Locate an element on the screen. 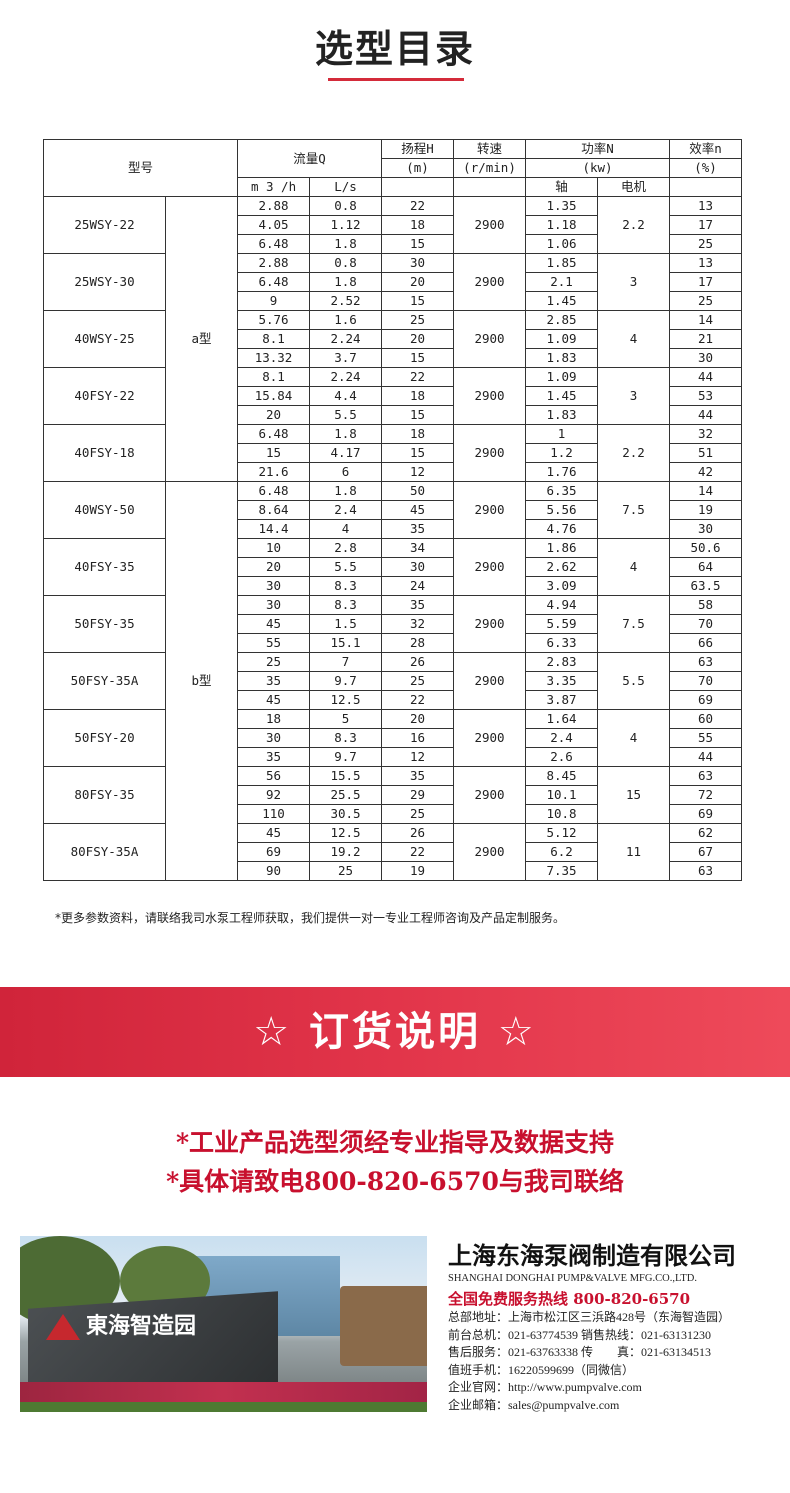 The height and width of the screenshot is (1493, 790). shaft-power-cell: 3.09 is located at coordinates (562, 586).